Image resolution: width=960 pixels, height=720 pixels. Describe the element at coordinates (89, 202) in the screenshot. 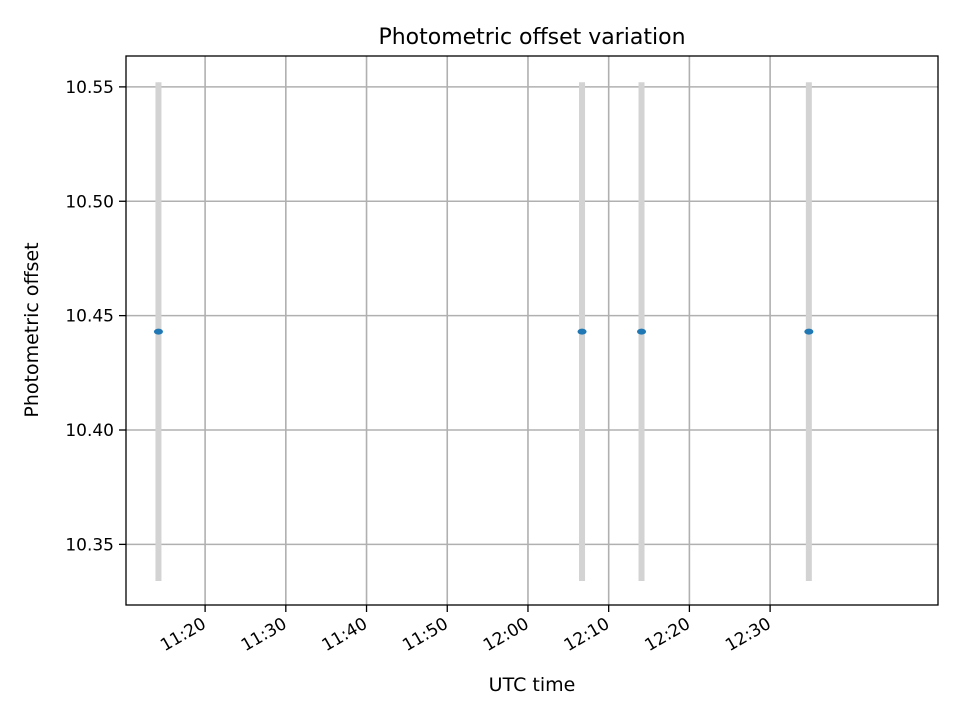

I see `y-tick-label: 10.50` at that location.